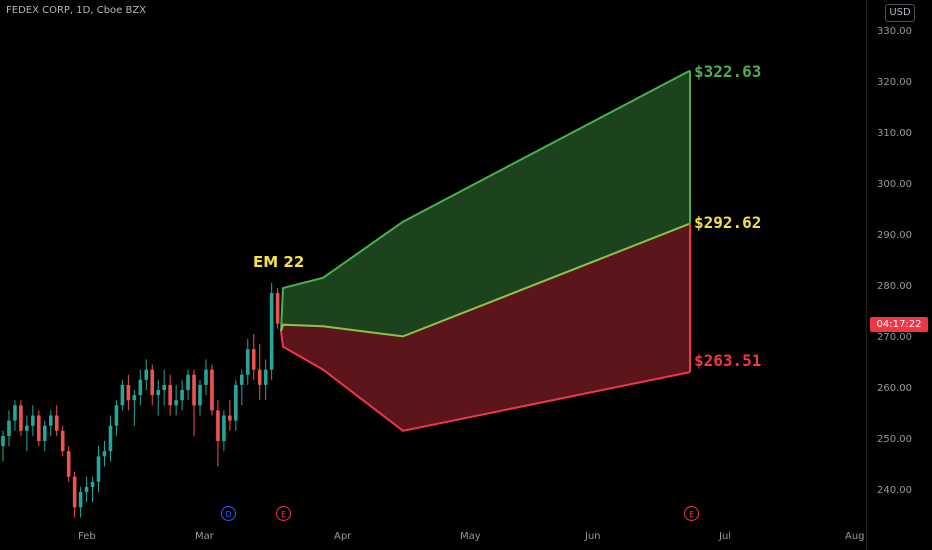 The width and height of the screenshot is (932, 550). Describe the element at coordinates (204, 536) in the screenshot. I see `time-tick-label: Mar` at that location.